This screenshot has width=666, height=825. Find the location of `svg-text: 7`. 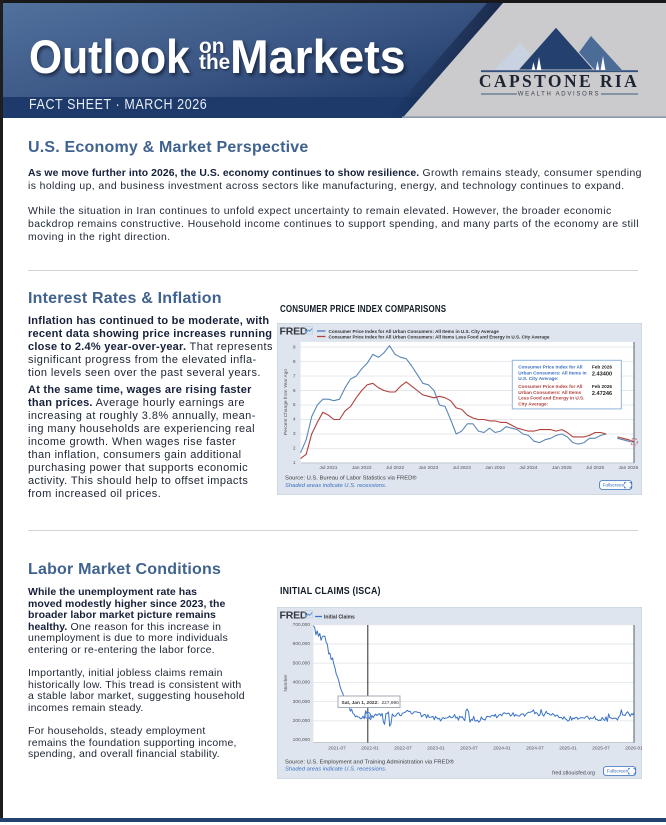

svg-text: 7 is located at coordinates (294, 376).